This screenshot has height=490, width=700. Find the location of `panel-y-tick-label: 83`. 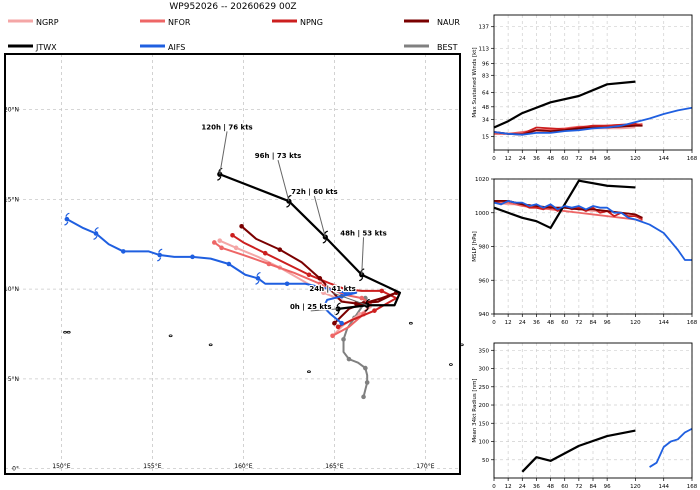

panel-y-tick-label: 83 is located at coordinates (485, 76).